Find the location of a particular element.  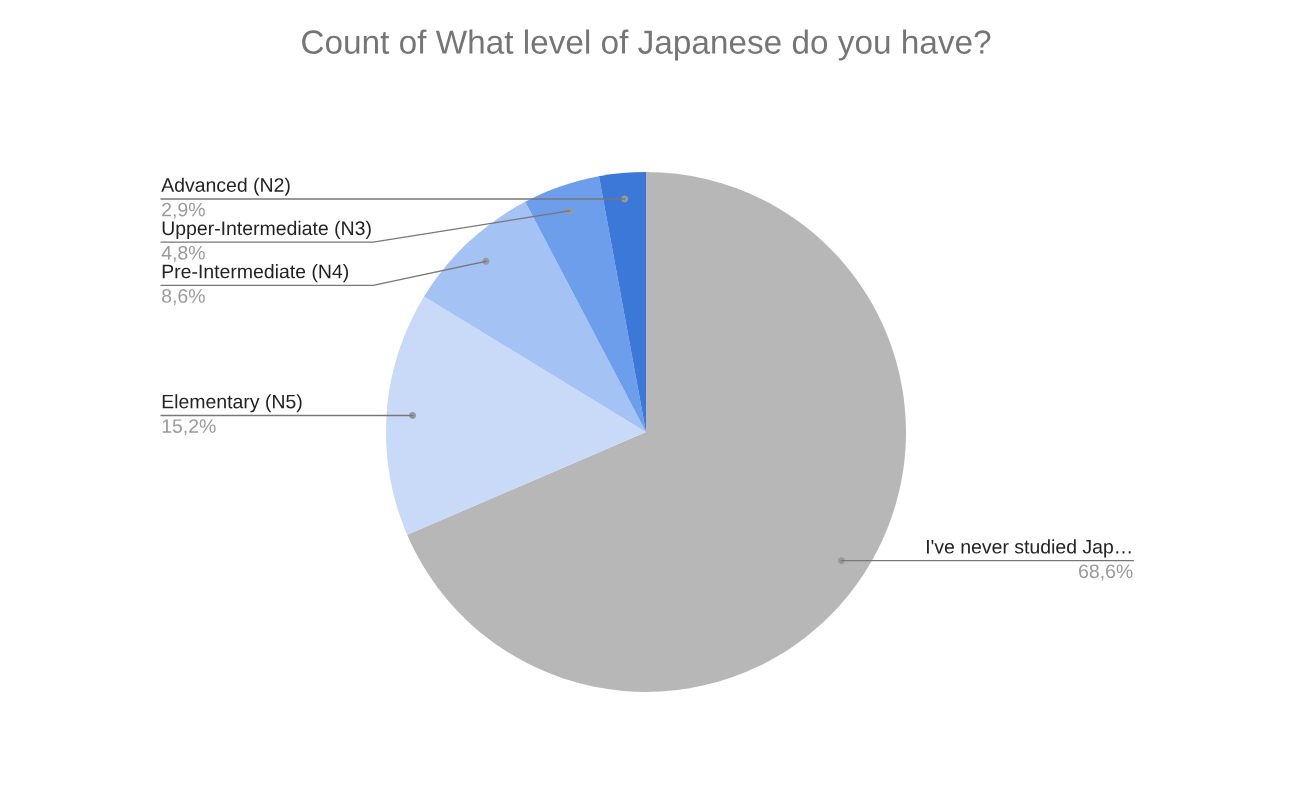

data-label: 2,9% is located at coordinates (183, 210).